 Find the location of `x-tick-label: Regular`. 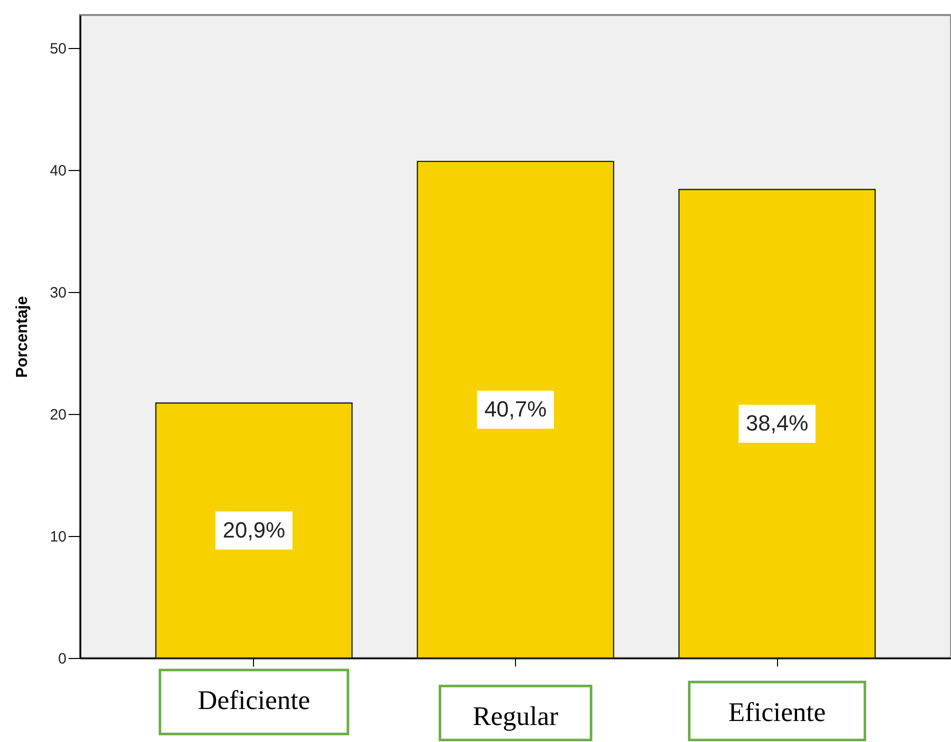

x-tick-label: Regular is located at coordinates (515, 716).